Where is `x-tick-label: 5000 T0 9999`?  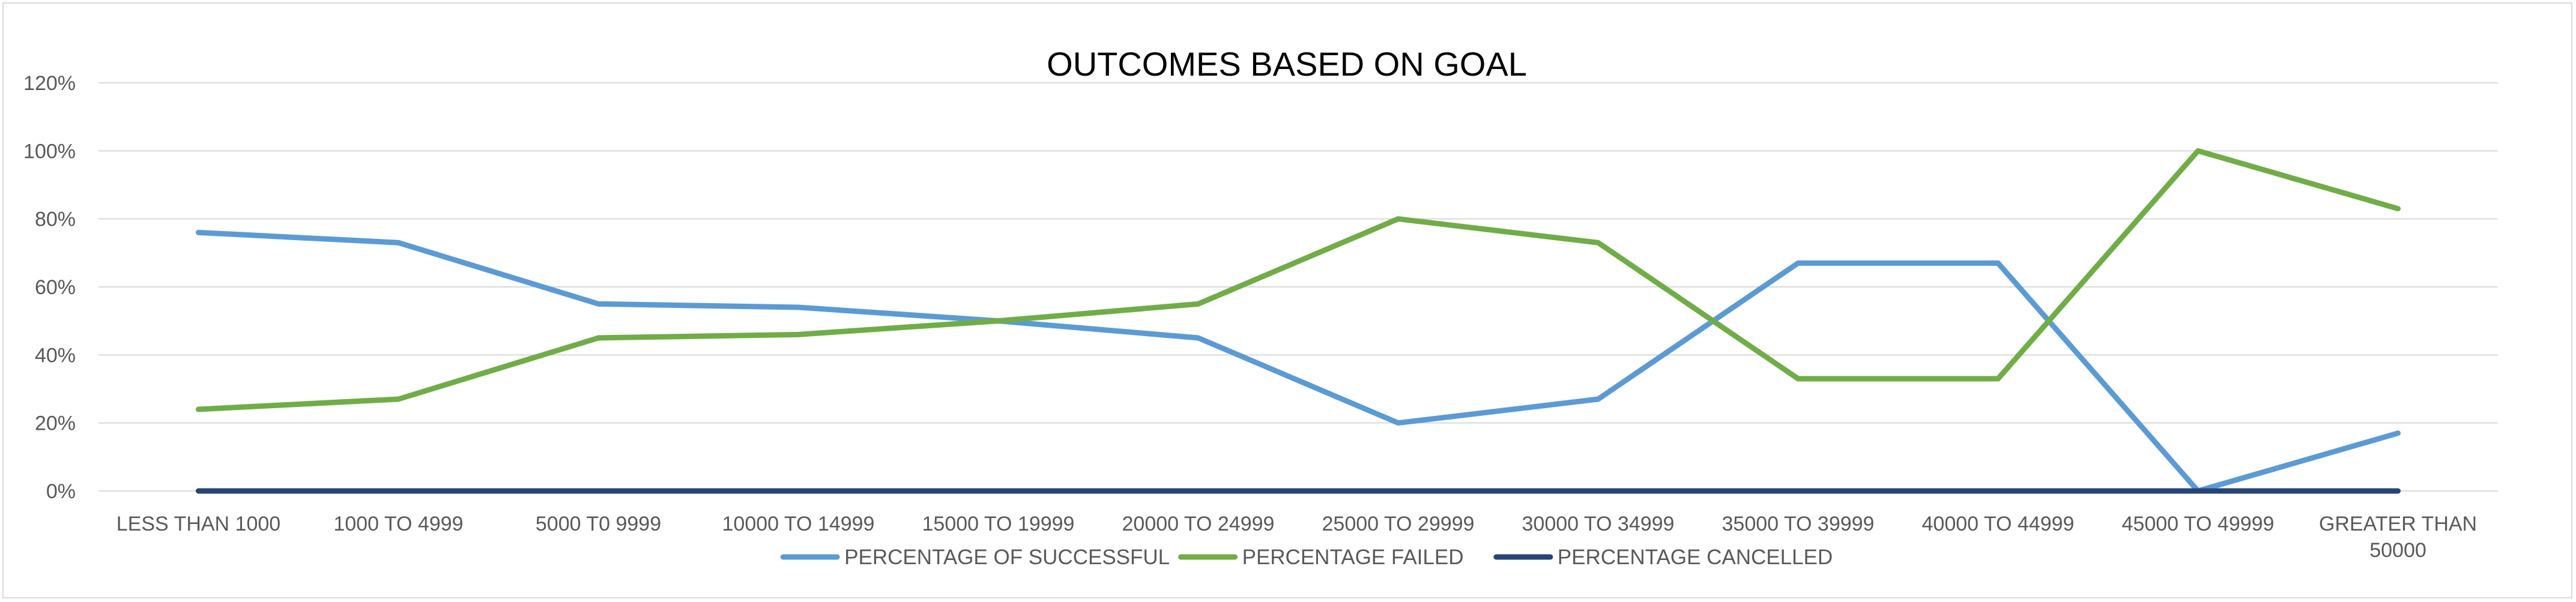
x-tick-label: 5000 T0 9999 is located at coordinates (598, 524).